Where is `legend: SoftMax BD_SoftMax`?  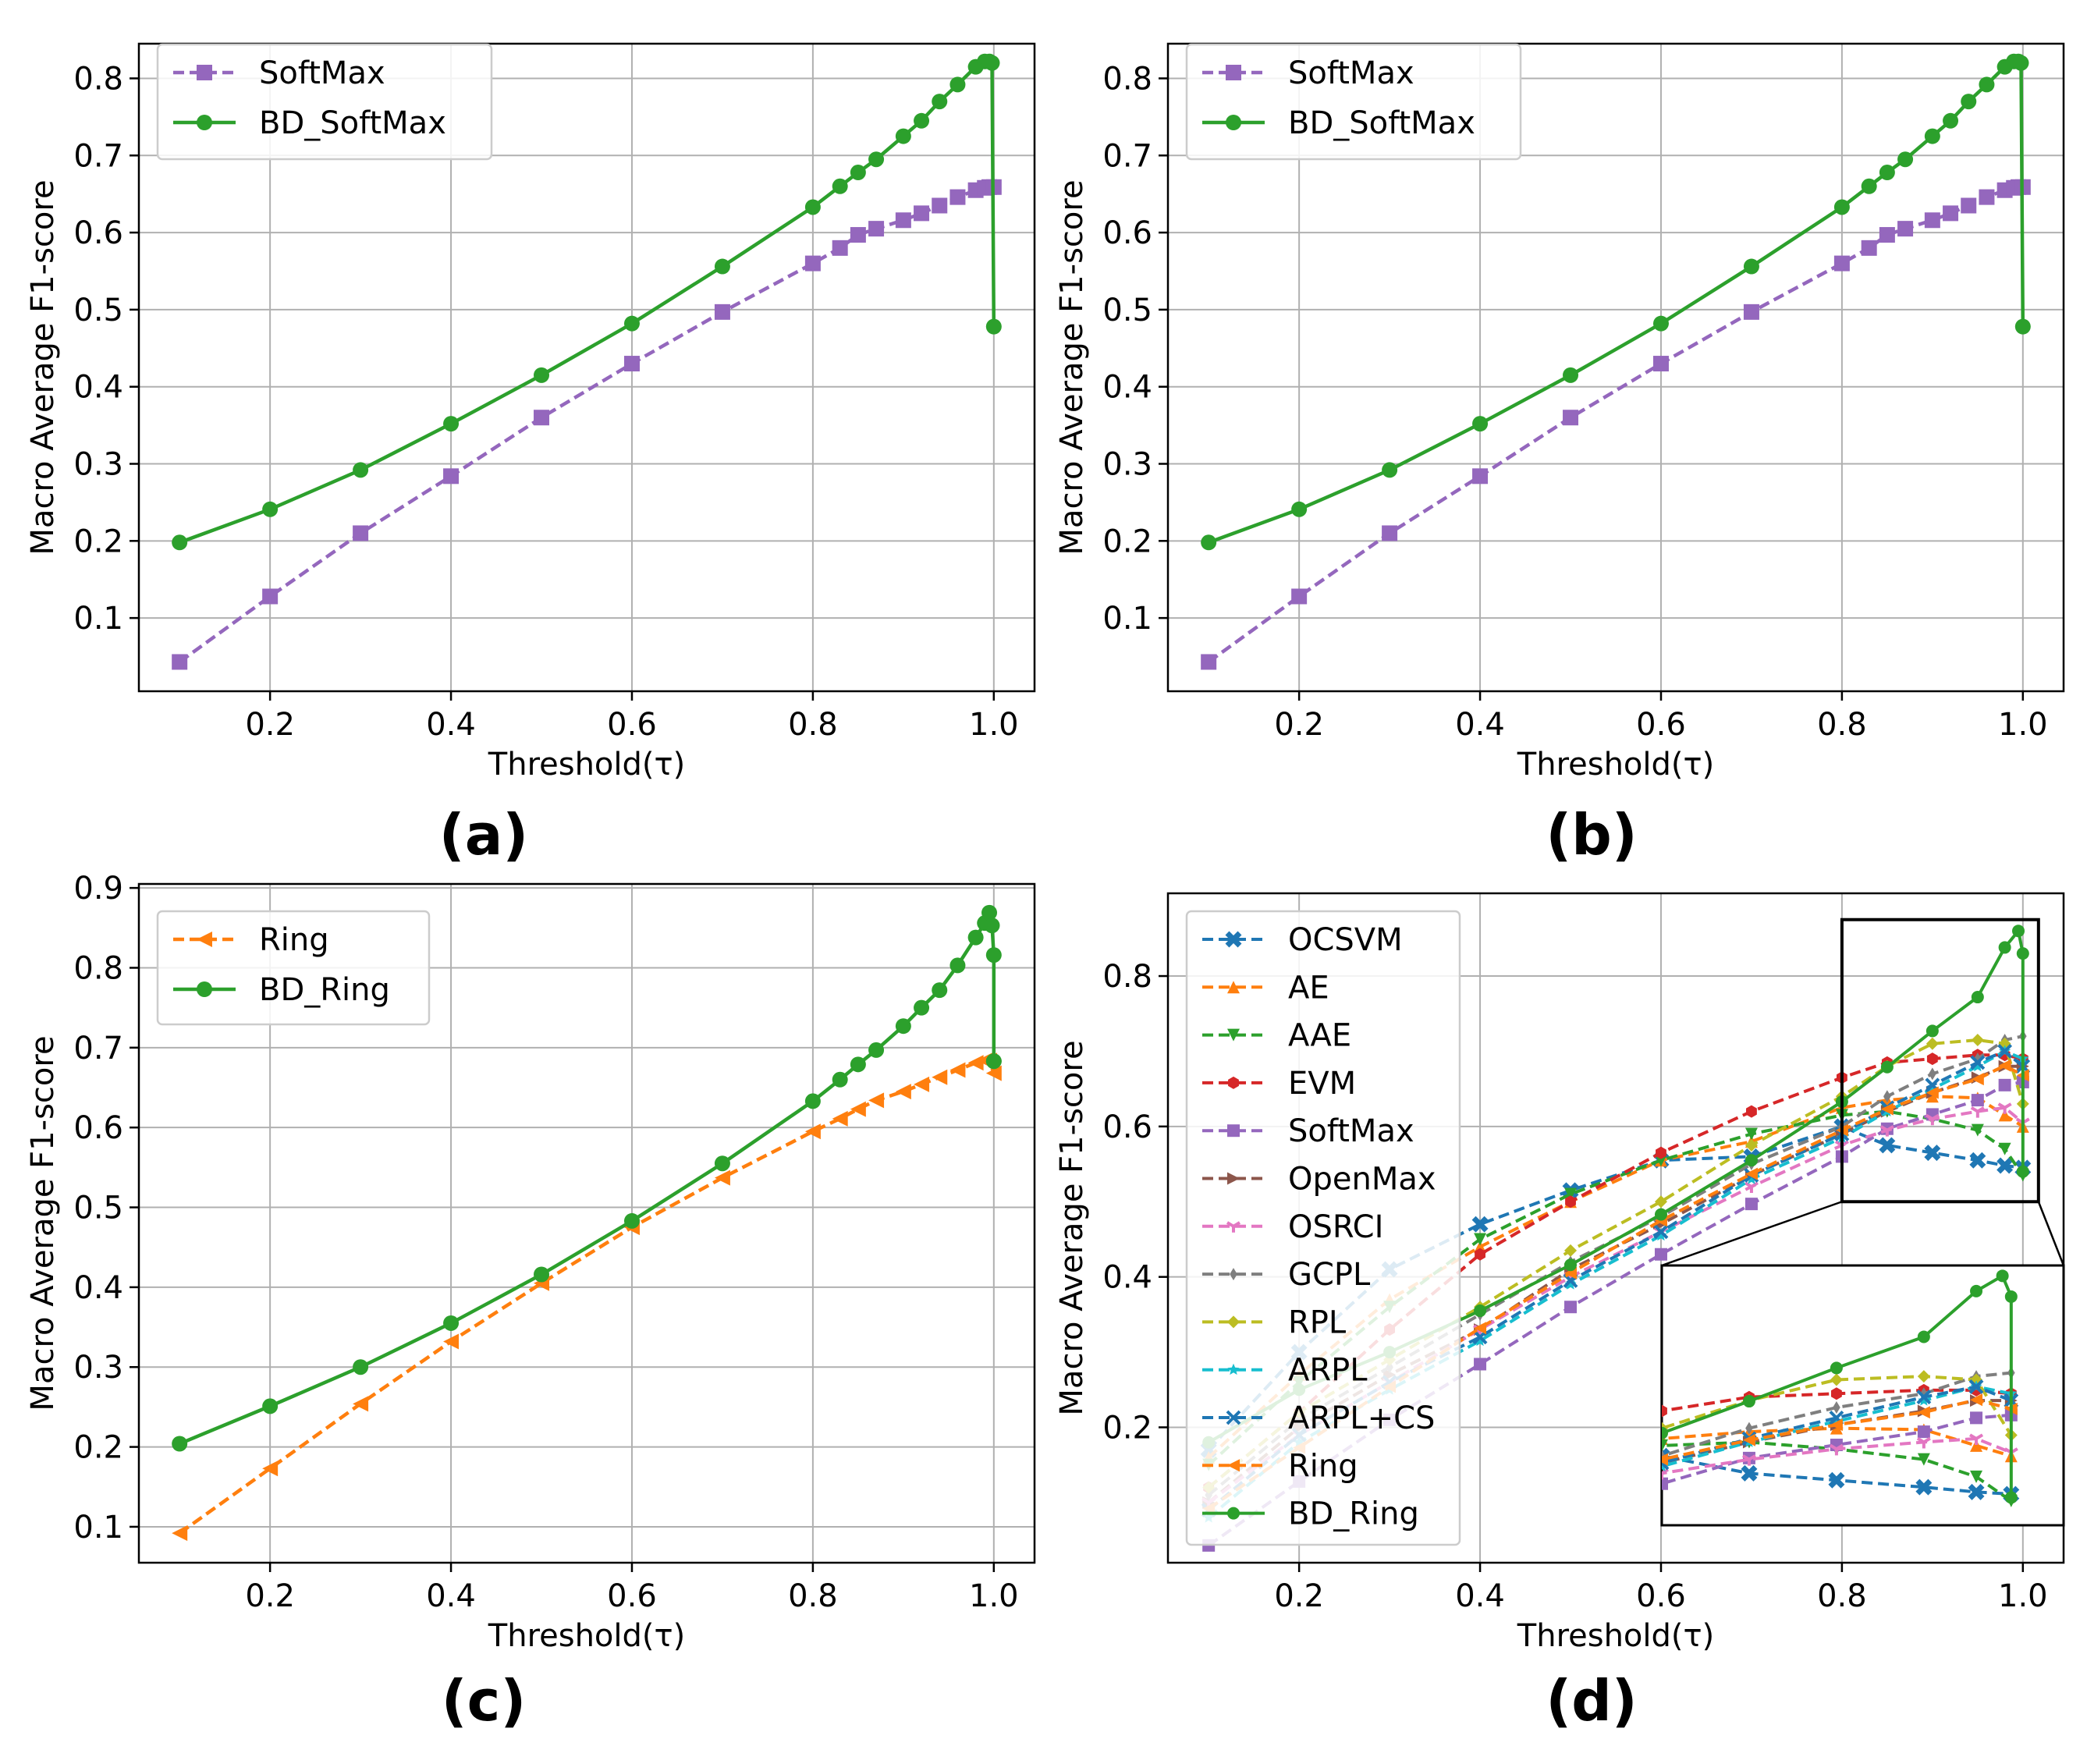
legend: SoftMax BD_SoftMax is located at coordinates (324, 102).